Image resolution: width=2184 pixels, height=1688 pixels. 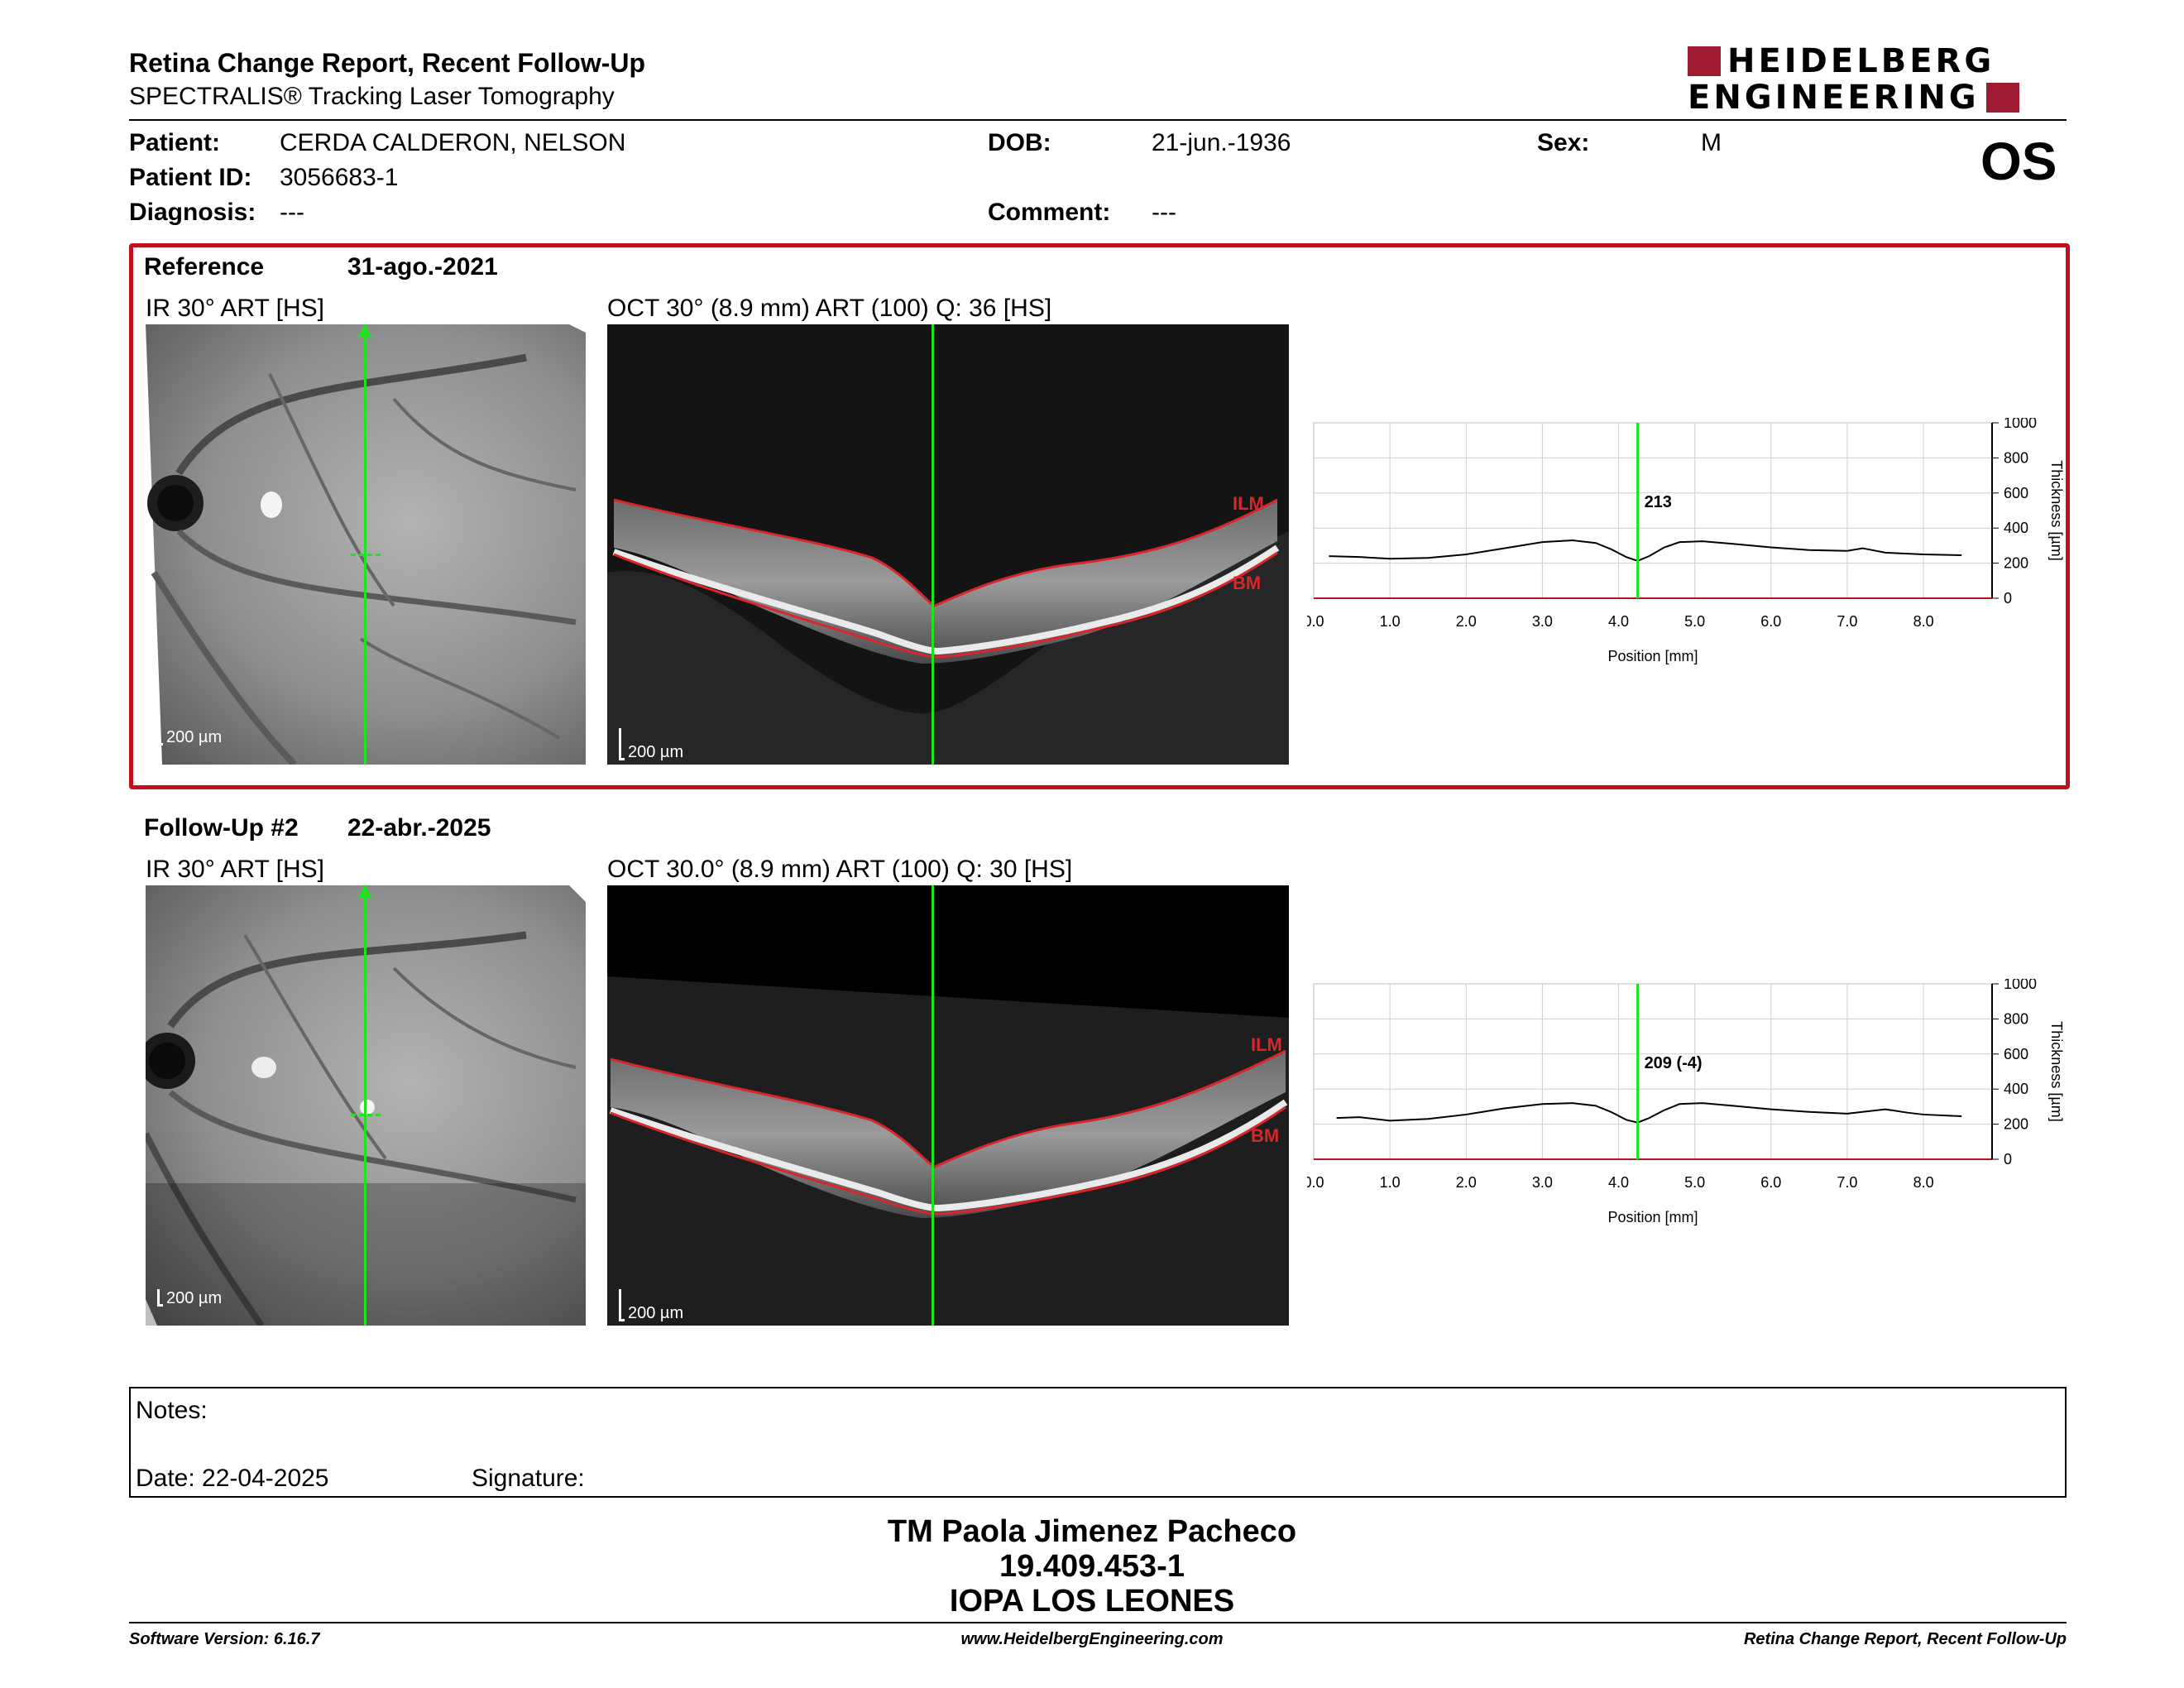 What do you see at coordinates (1092, 1639) in the screenshot?
I see `footer-url: www.HeidelbergEngineering.com` at bounding box center [1092, 1639].